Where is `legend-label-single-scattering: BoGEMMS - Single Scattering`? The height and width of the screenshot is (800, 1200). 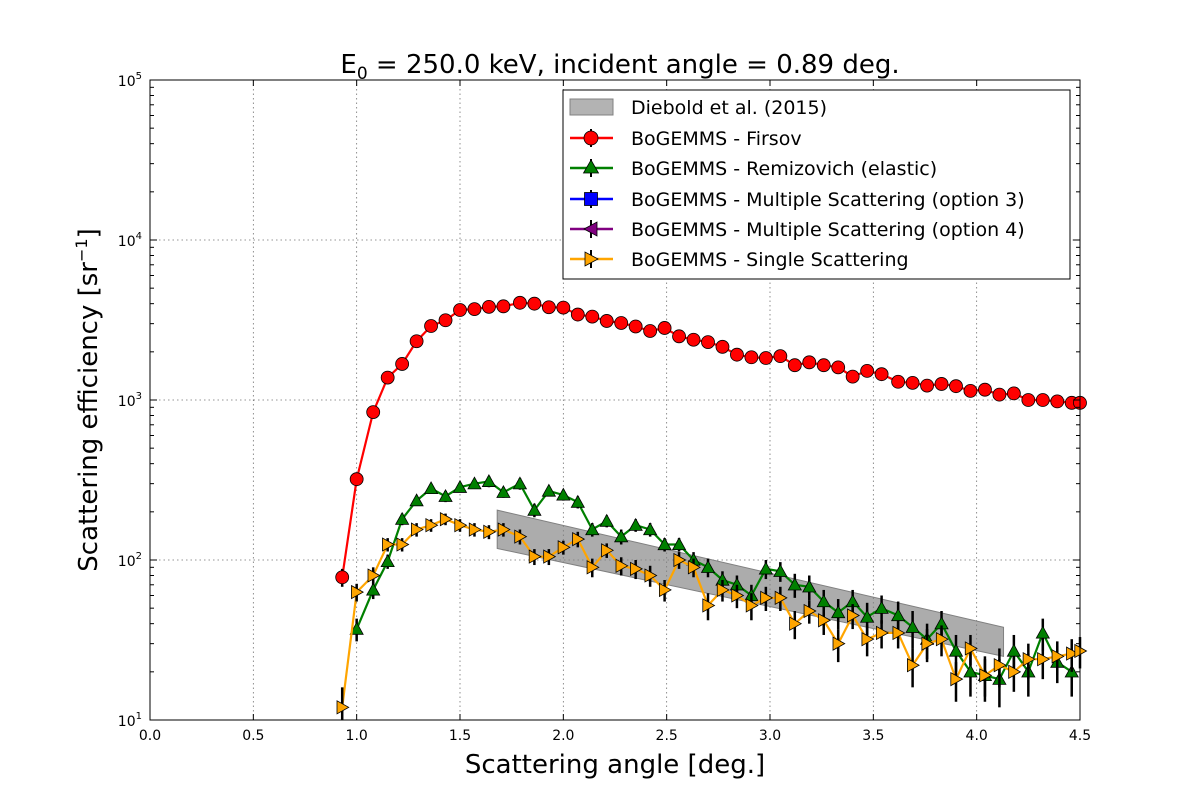
legend-label-single-scattering: BoGEMMS - Single Scattering is located at coordinates (770, 260).